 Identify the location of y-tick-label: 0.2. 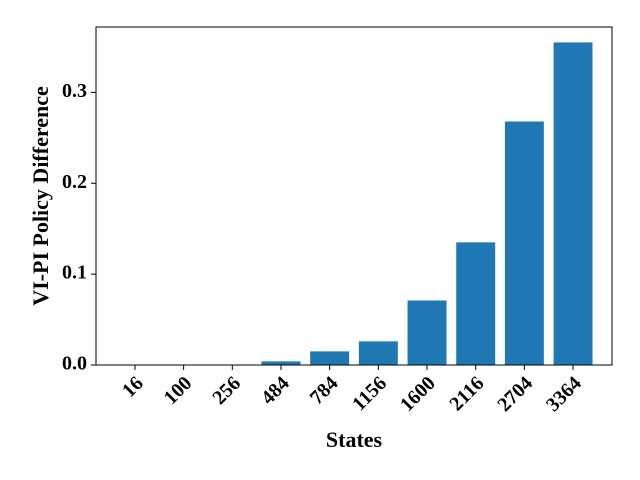
(74, 182).